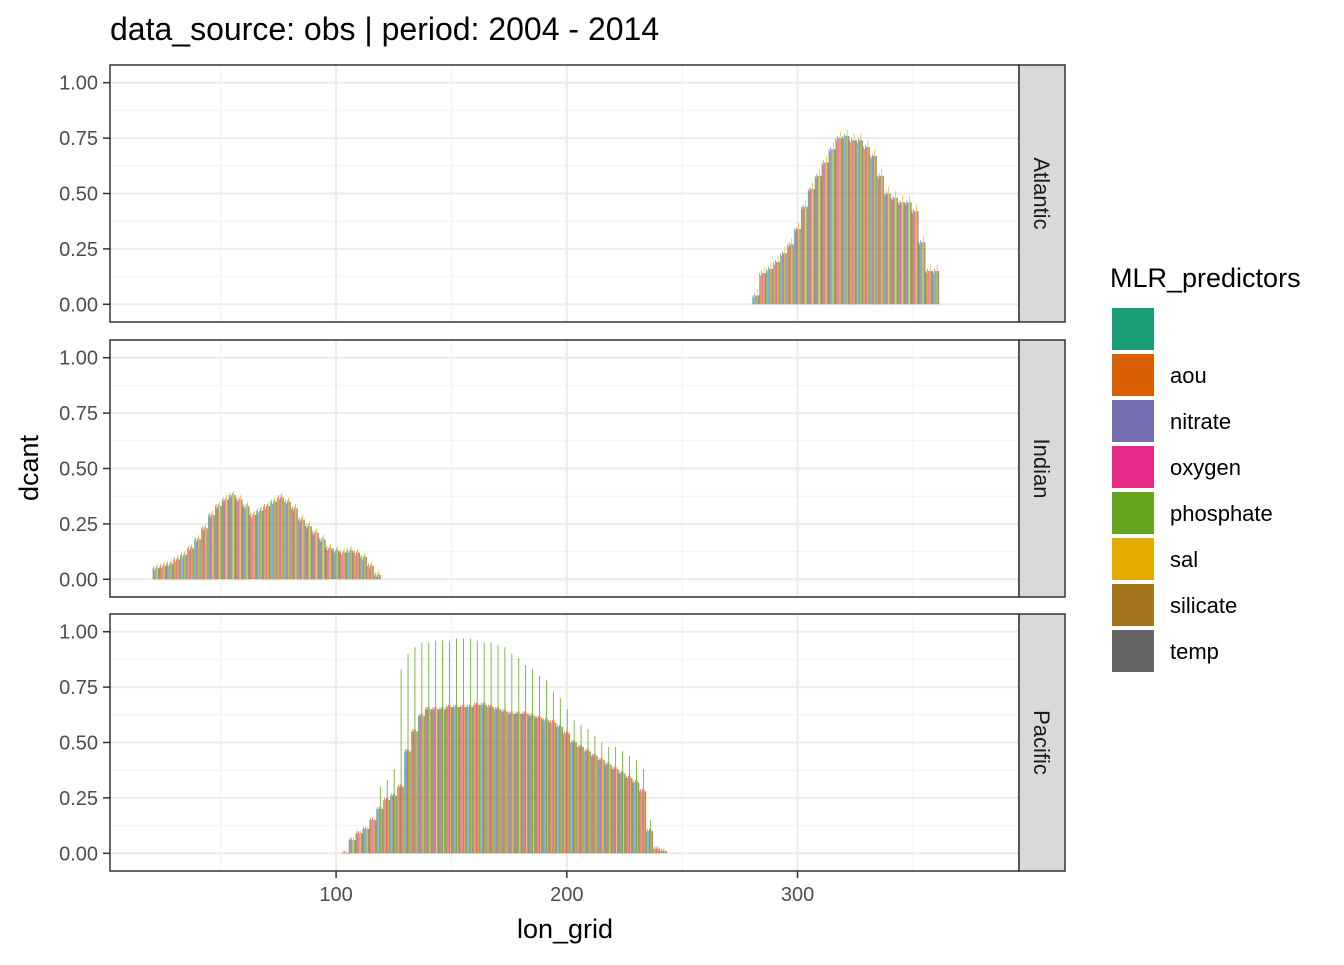 This screenshot has width=1344, height=965. I want to click on y-tick-label: 1.00, so click(78, 359).